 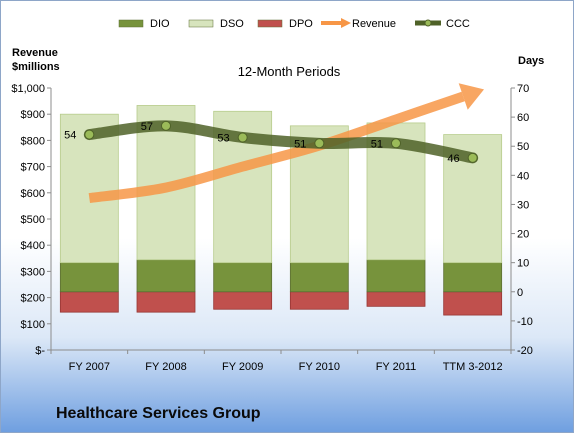 I want to click on bar-dio-fy-2010, so click(x=319, y=277).